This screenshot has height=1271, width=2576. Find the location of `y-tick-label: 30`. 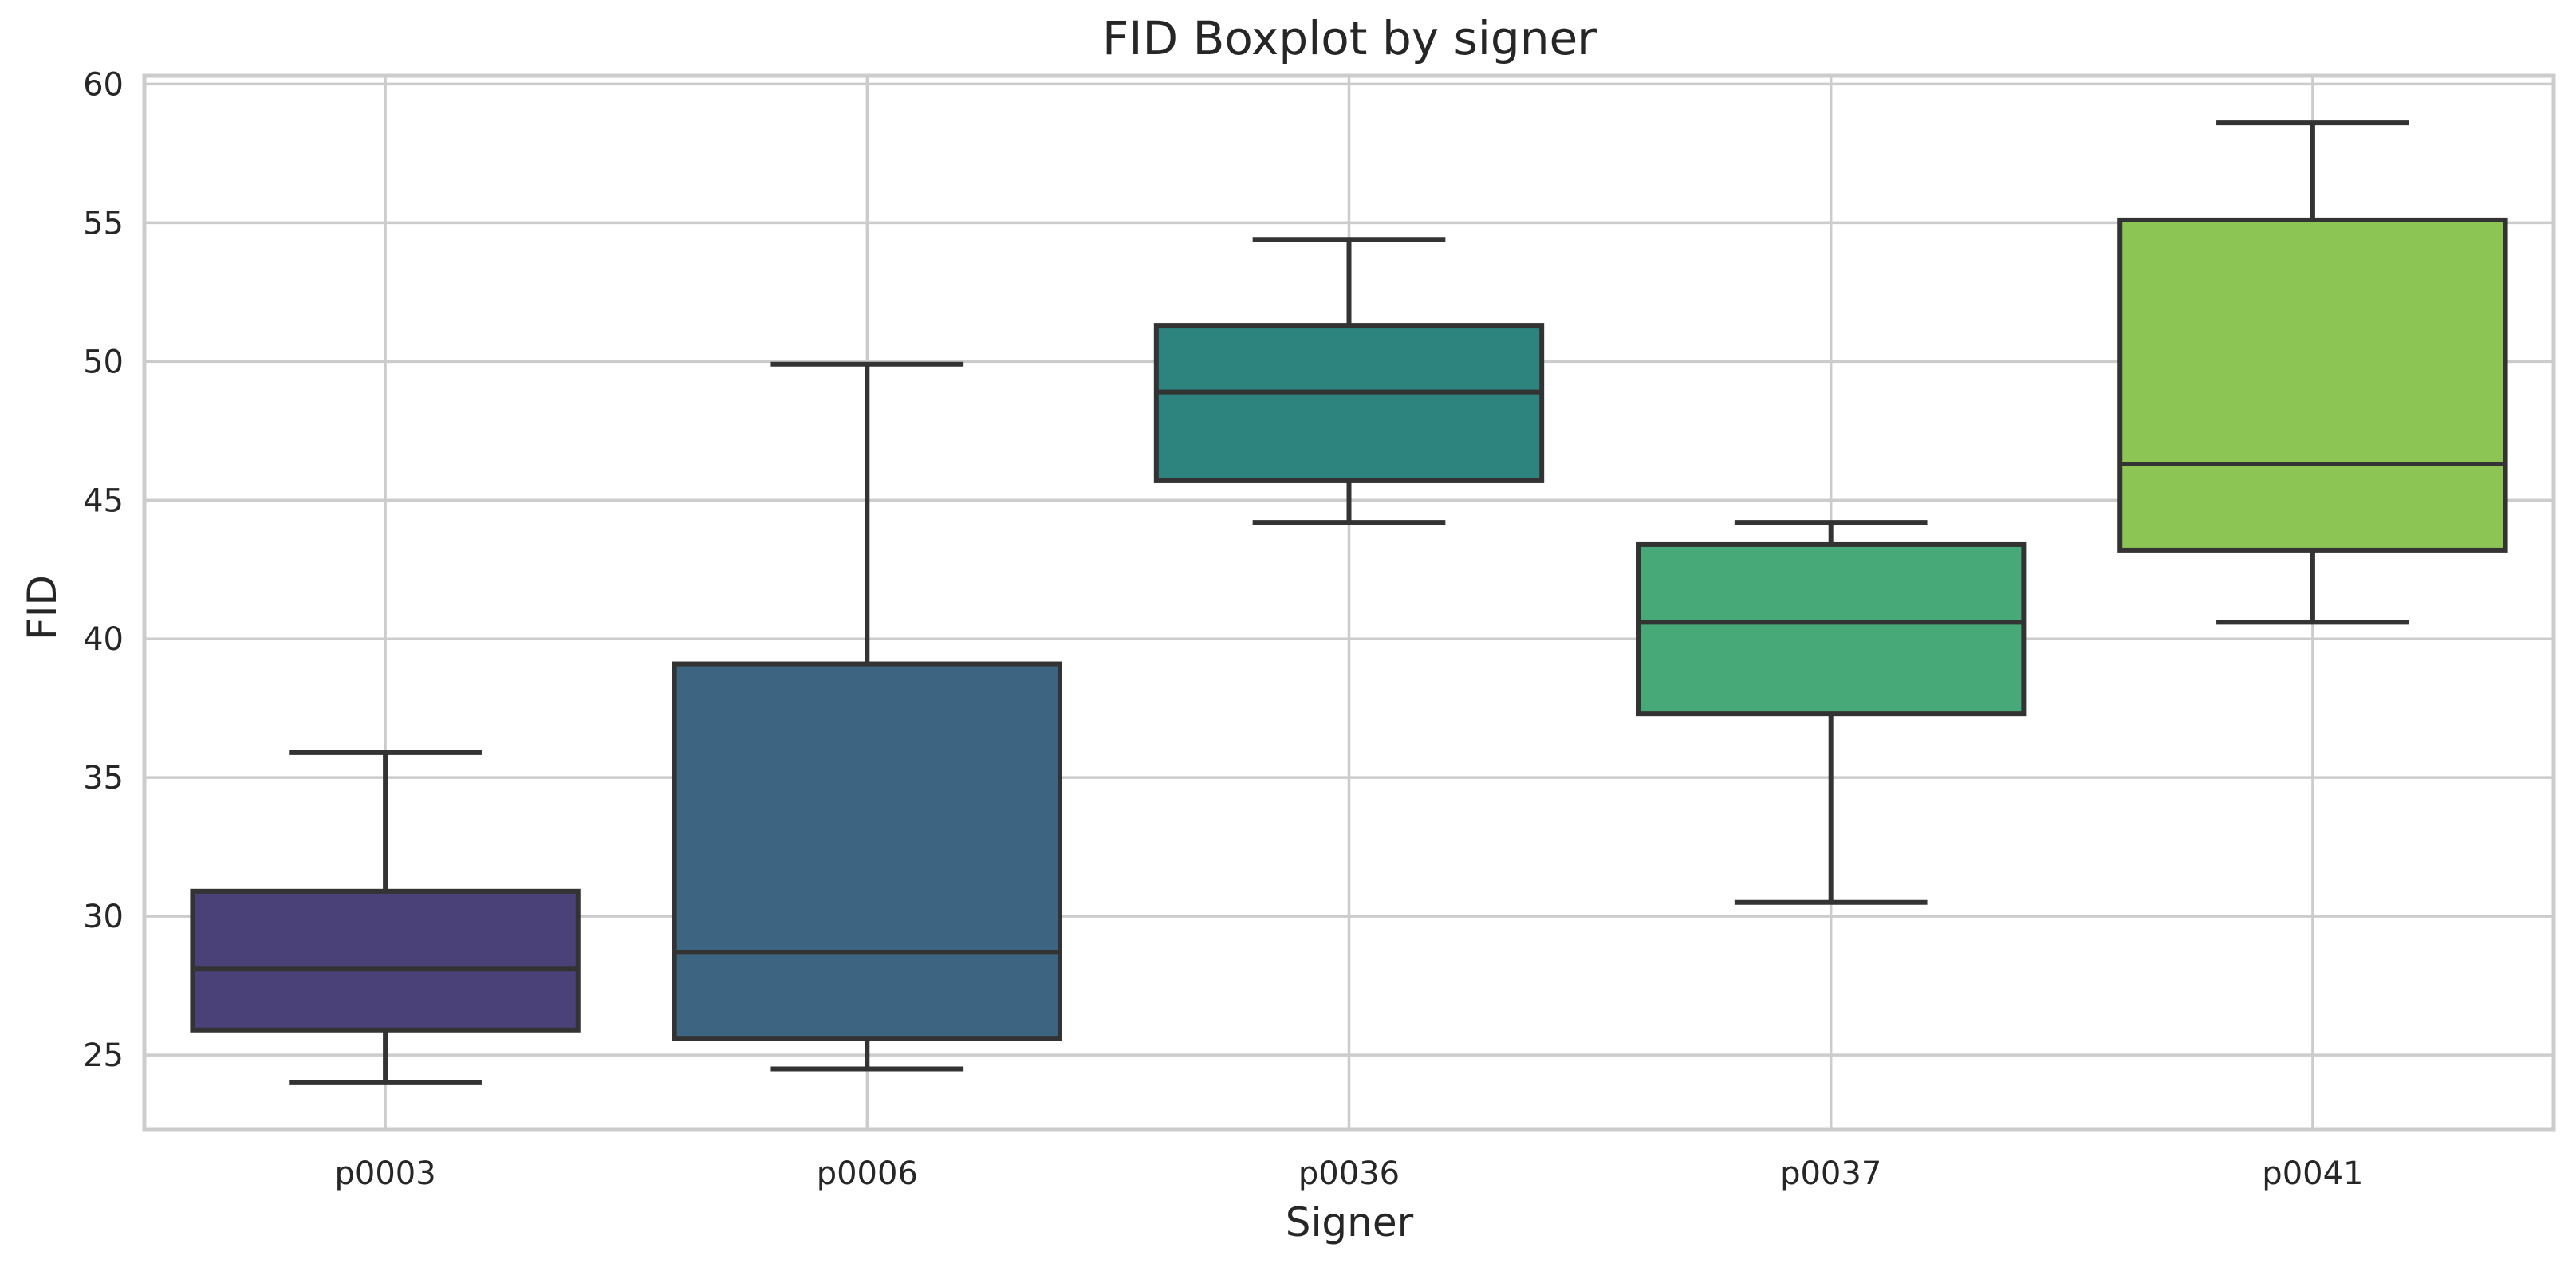

y-tick-label: 30 is located at coordinates (103, 917).